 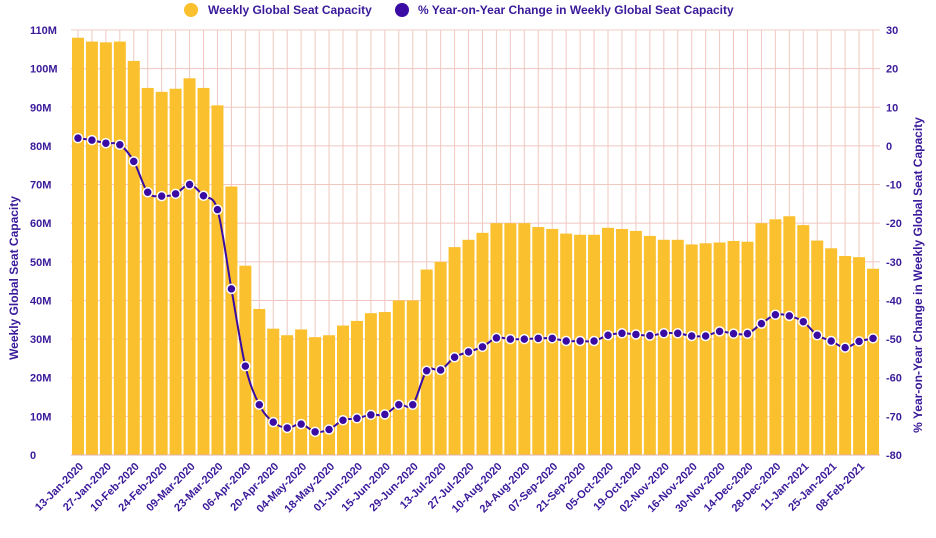 I want to click on y-left-tick-label: 90M, so click(x=40, y=108).